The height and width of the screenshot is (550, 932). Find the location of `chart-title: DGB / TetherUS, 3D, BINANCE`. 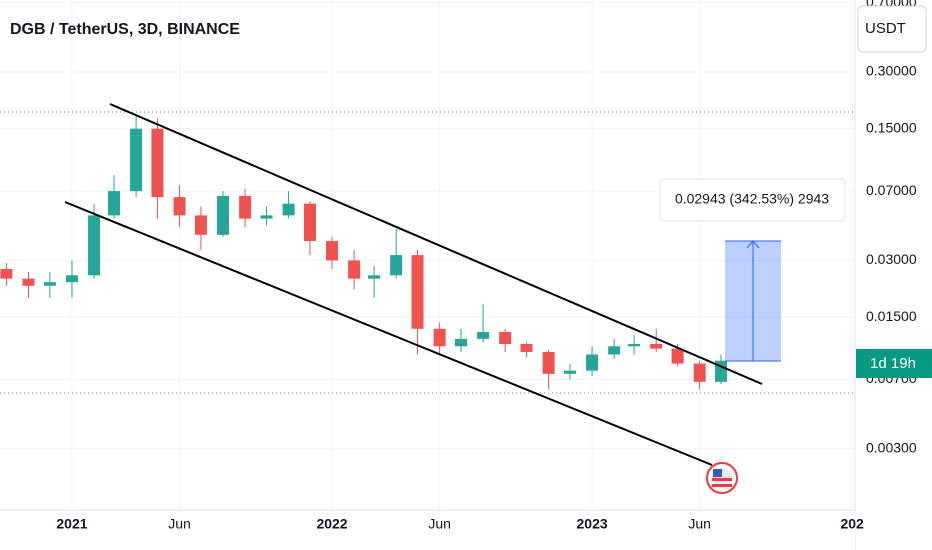

chart-title: DGB / TetherUS, 3D, BINANCE is located at coordinates (125, 29).